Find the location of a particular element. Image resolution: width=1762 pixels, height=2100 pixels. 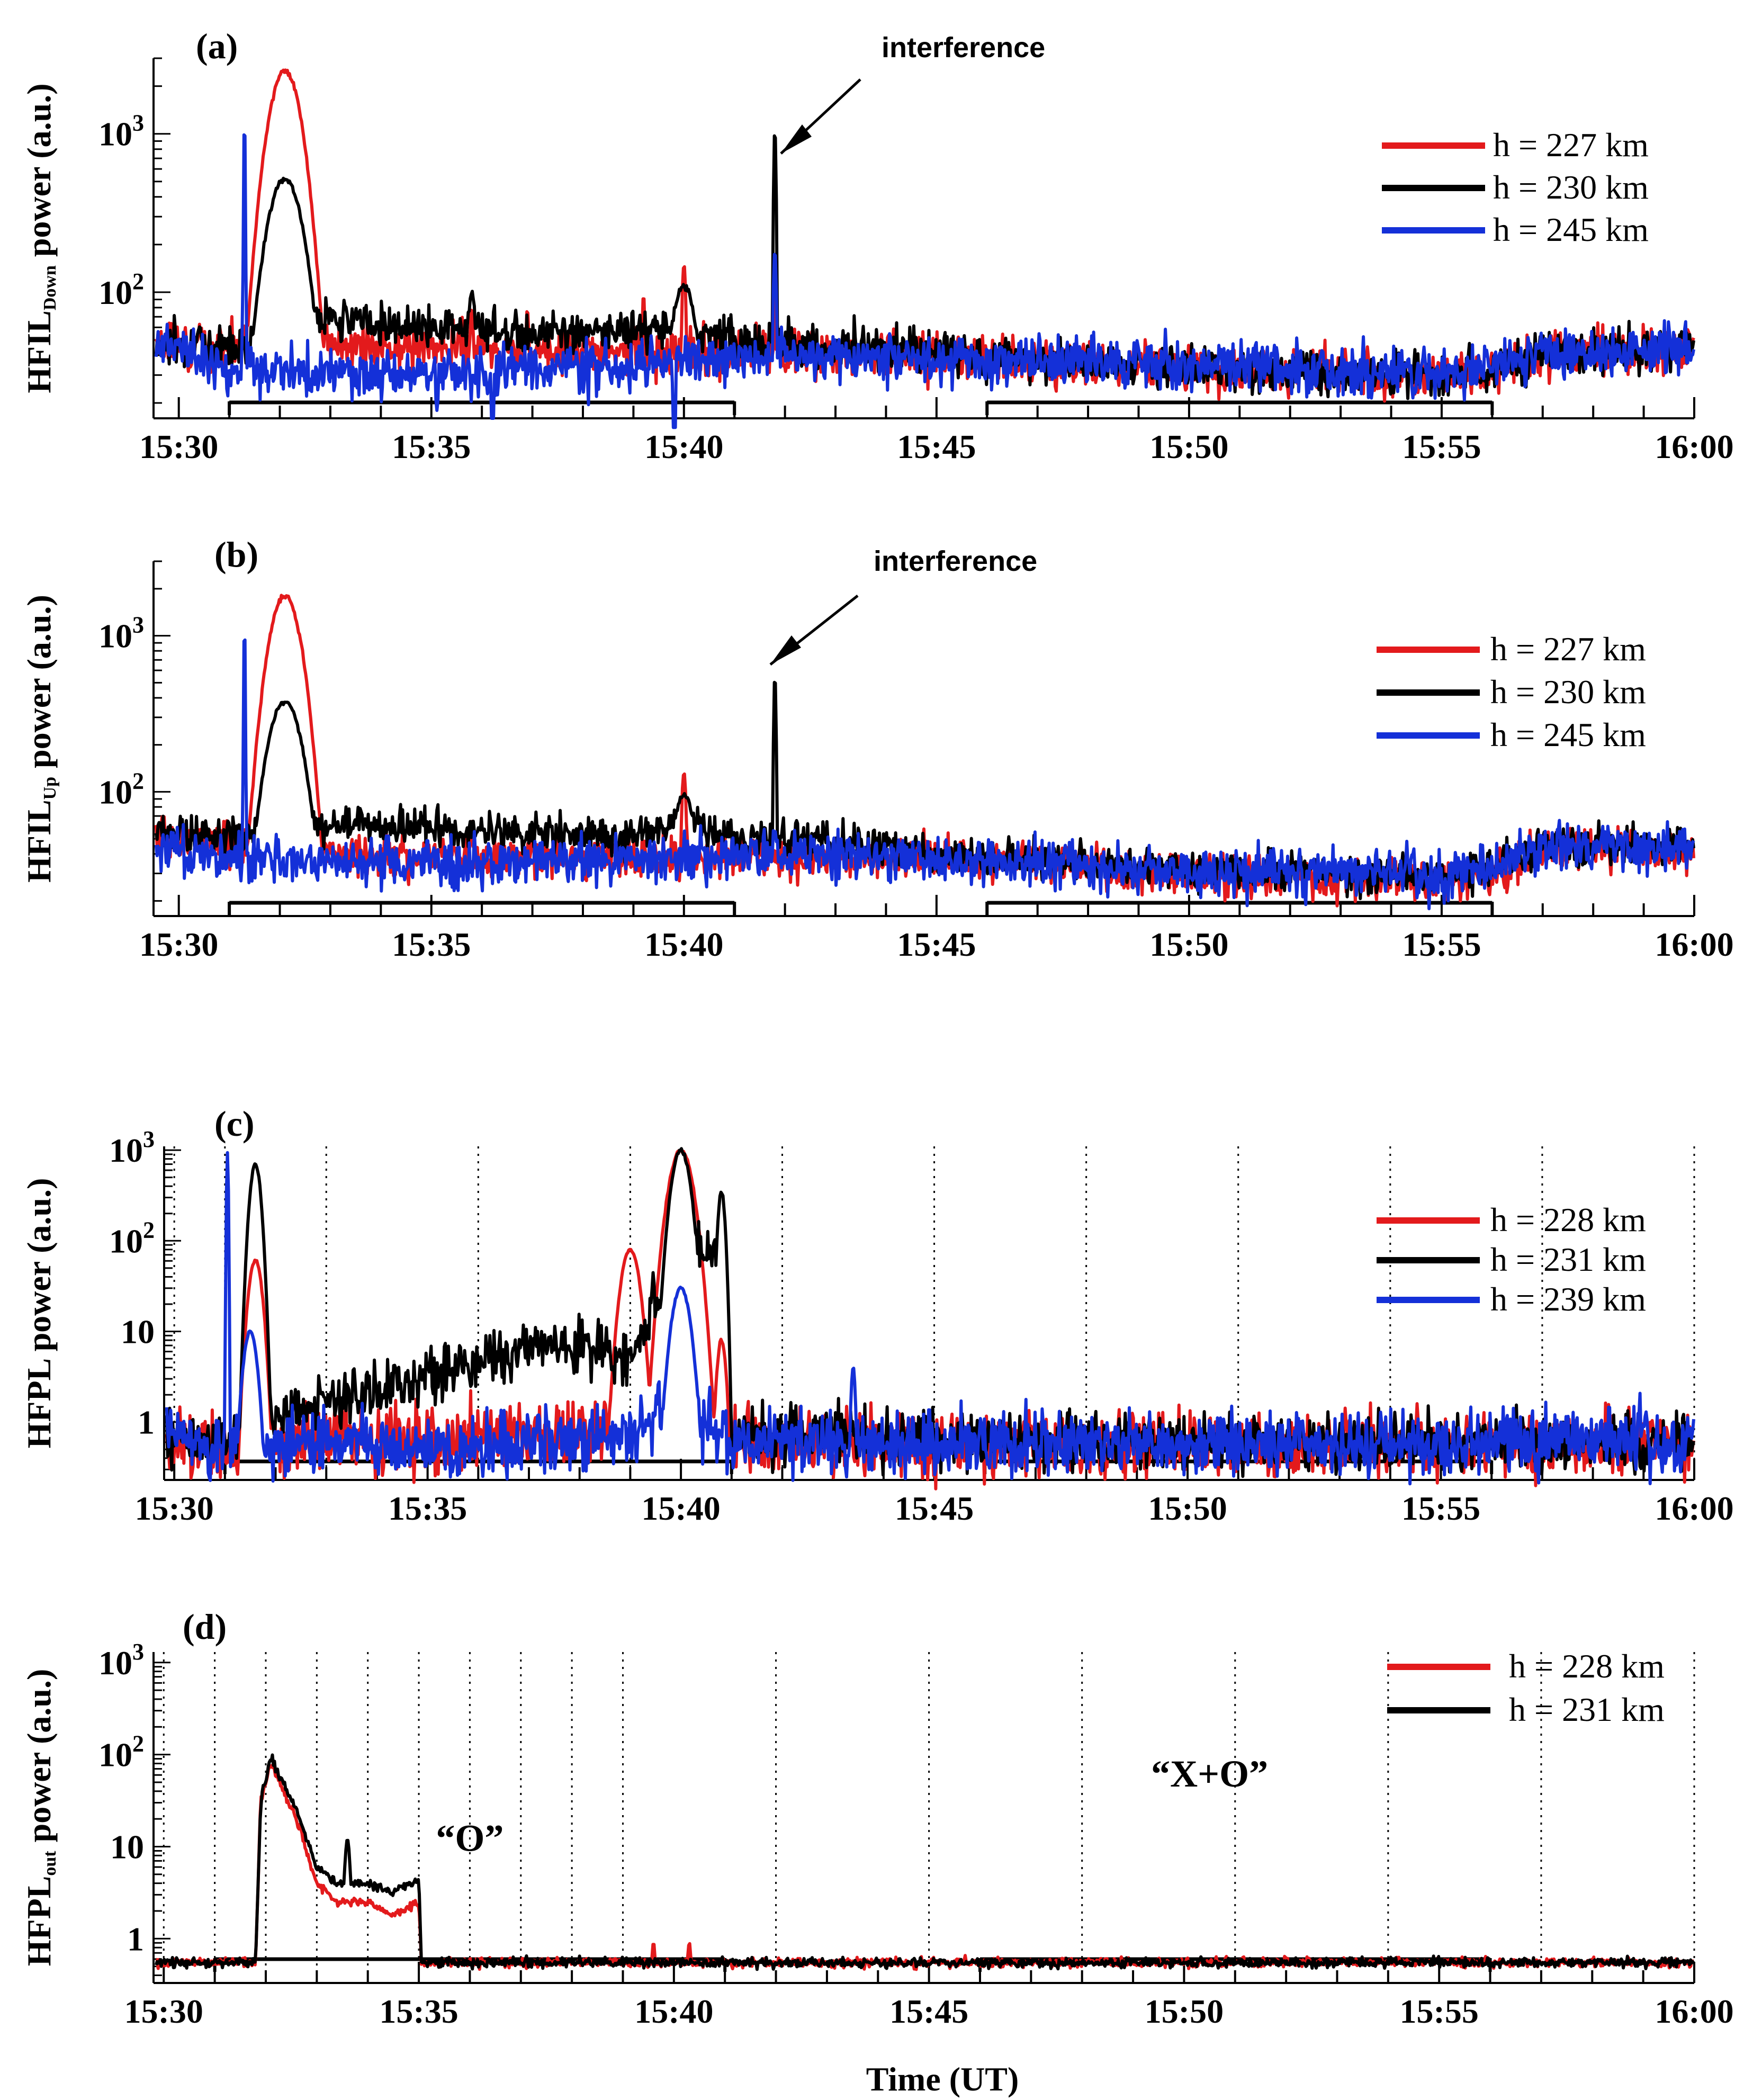

x-axis-title: Time (UT) is located at coordinates (942, 2079).